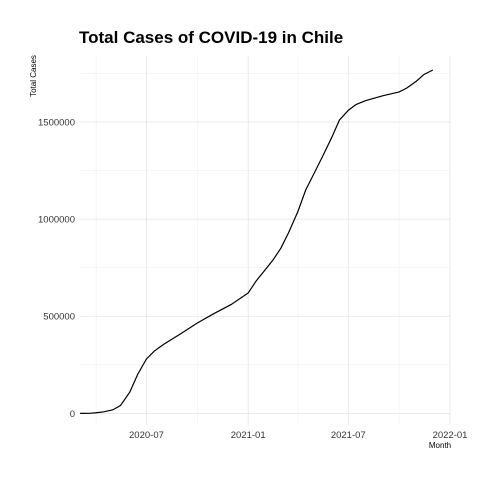 The height and width of the screenshot is (480, 480). Describe the element at coordinates (33, 76) in the screenshot. I see `y-axis-label: Total Cases` at that location.